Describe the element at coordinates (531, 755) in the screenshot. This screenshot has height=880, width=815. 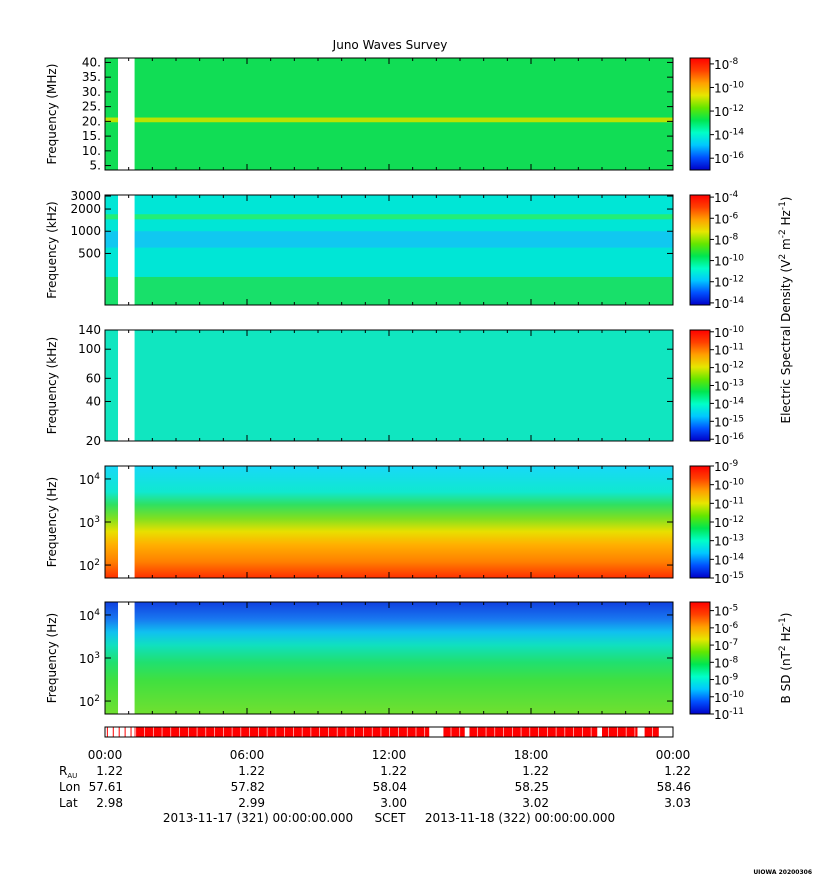
I see `time-tick-label: 18:00` at that location.